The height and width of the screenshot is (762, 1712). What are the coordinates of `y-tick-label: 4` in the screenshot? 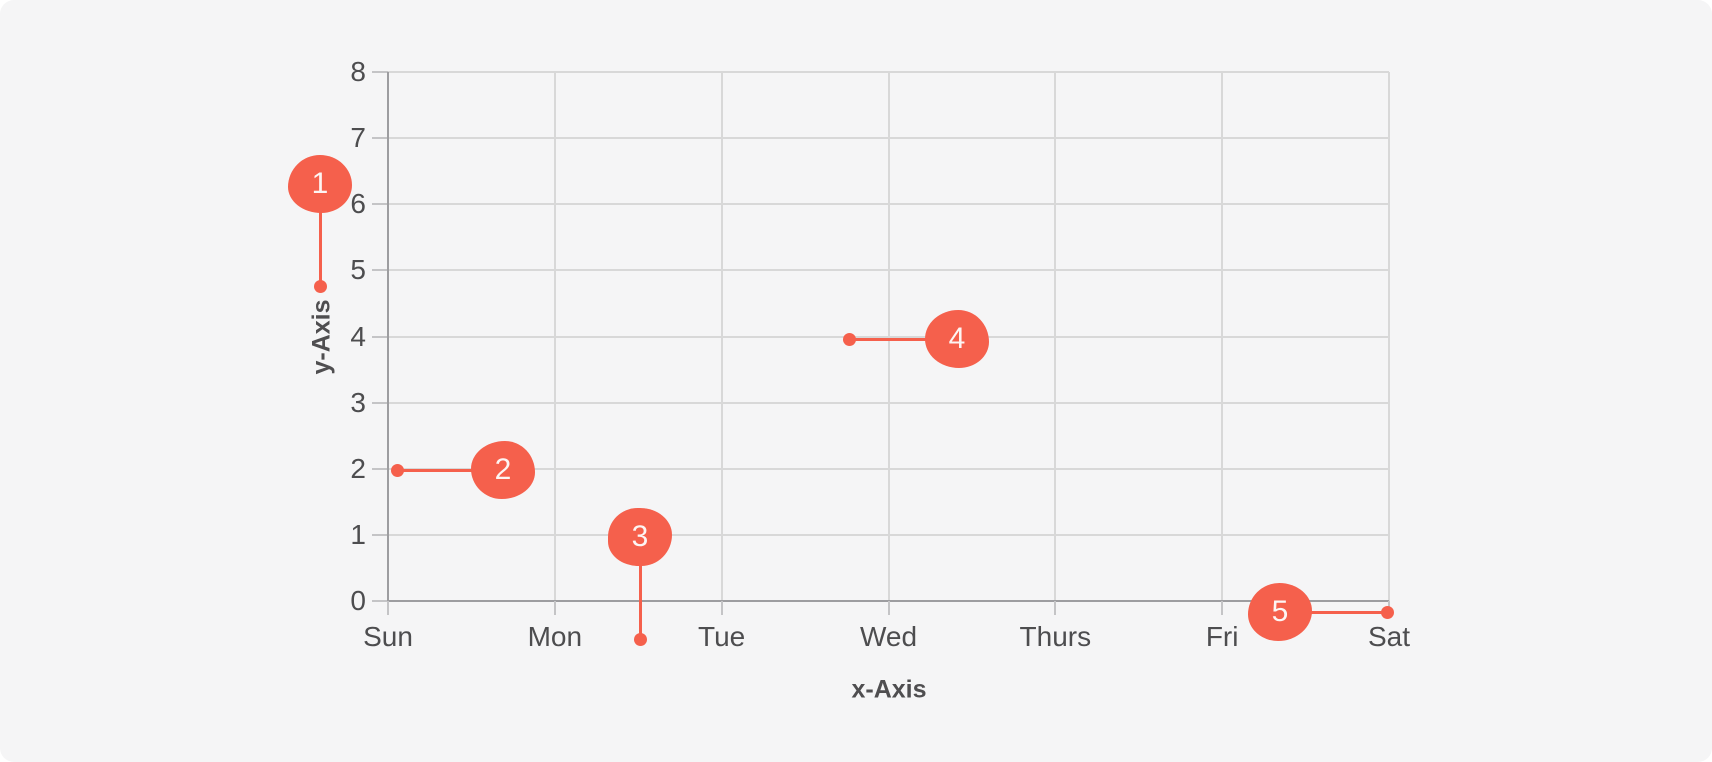 It's located at (358, 336).